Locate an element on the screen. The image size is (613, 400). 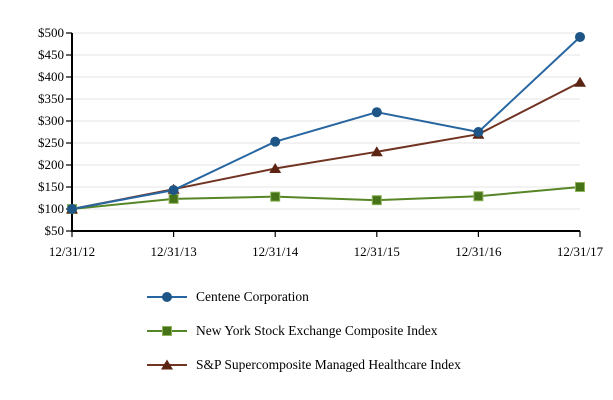
legend-item-nyse: New York Stock Exchange Composite Index is located at coordinates (304, 331).